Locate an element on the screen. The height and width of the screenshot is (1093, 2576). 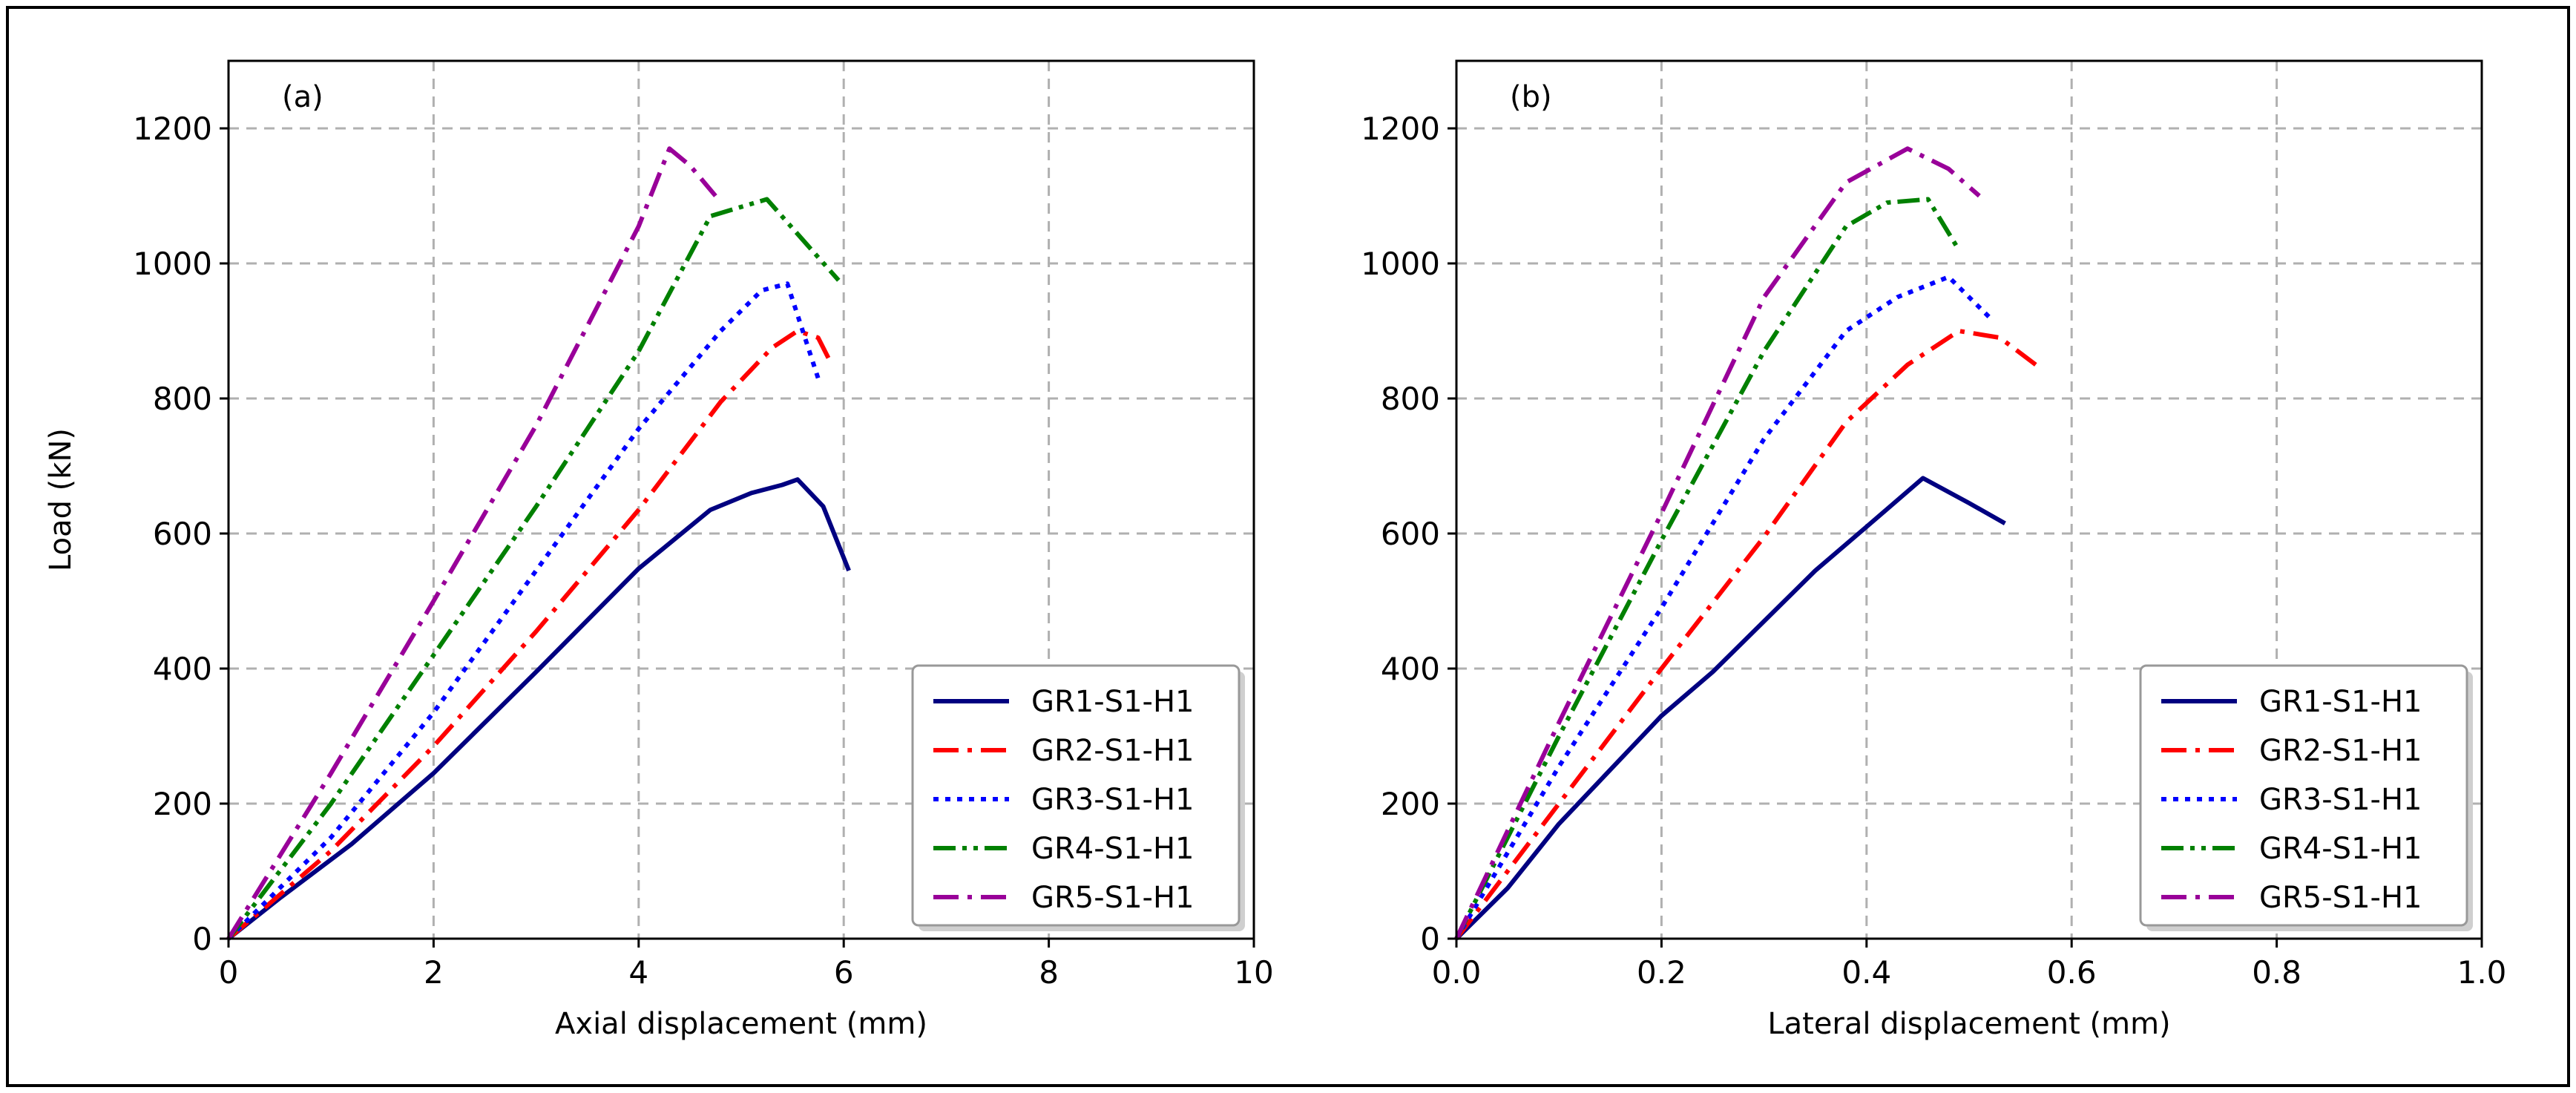
x-tick-label: 2 is located at coordinates (434, 972).